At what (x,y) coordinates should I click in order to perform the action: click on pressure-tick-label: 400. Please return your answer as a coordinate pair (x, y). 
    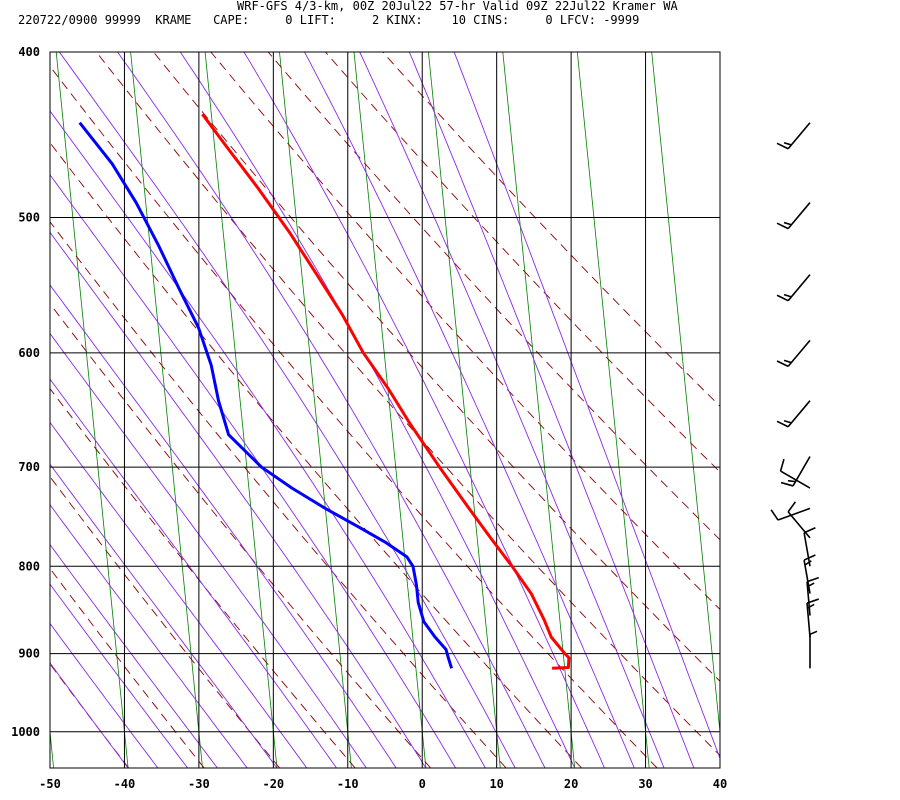
    Looking at the image, I should click on (29, 52).